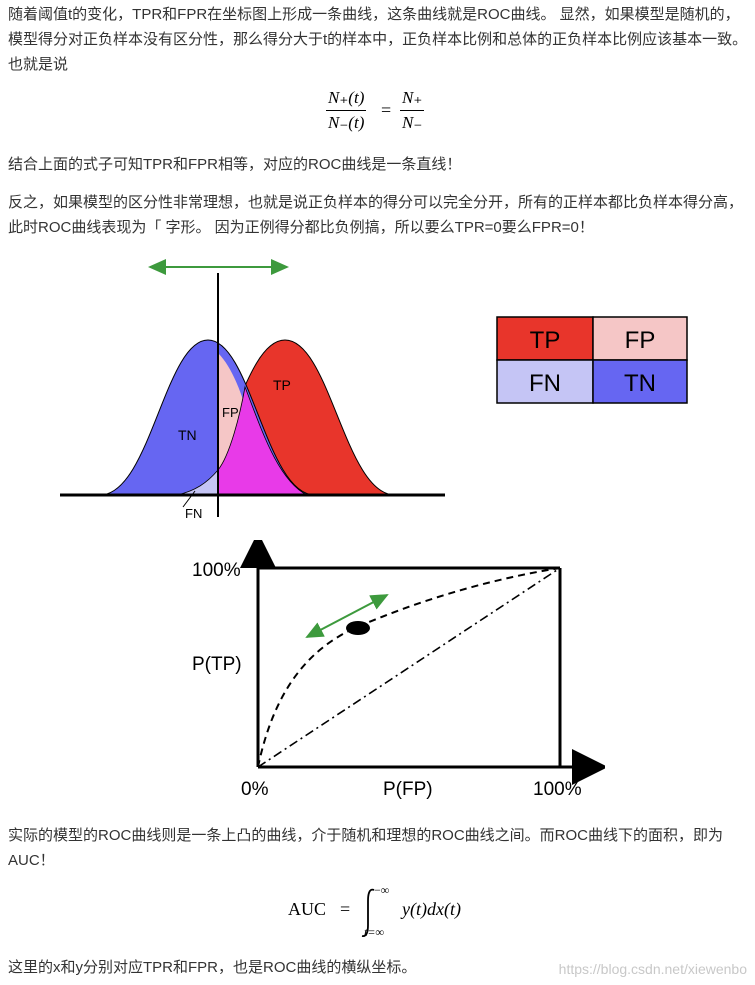  What do you see at coordinates (592, 360) in the screenshot?
I see `confusion-legend-grid: TP FP FN TN` at bounding box center [592, 360].